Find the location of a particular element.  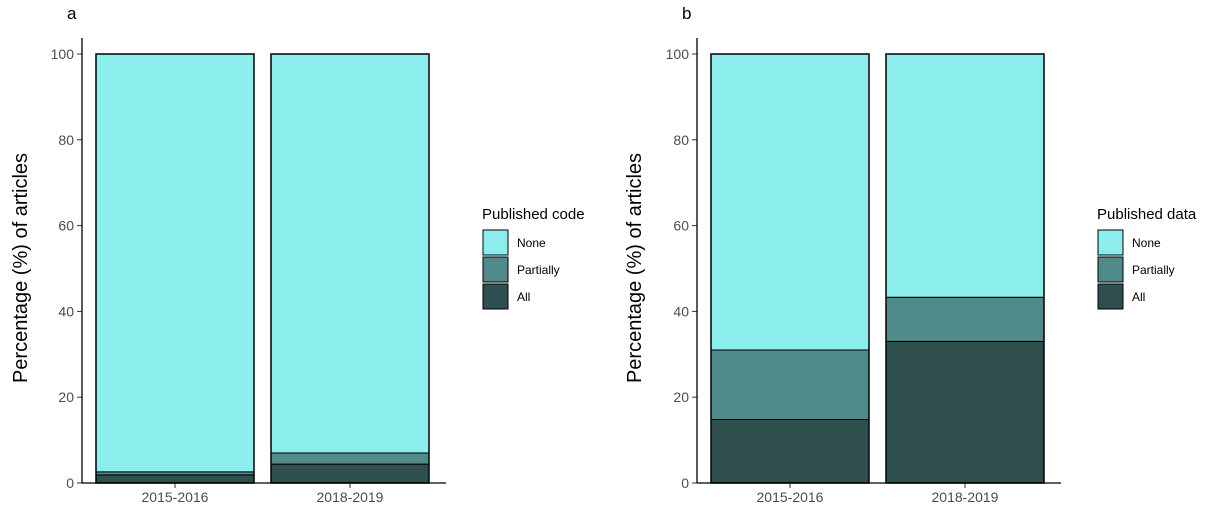

panel-a-legend: Published code None Partially All is located at coordinates (533, 258).